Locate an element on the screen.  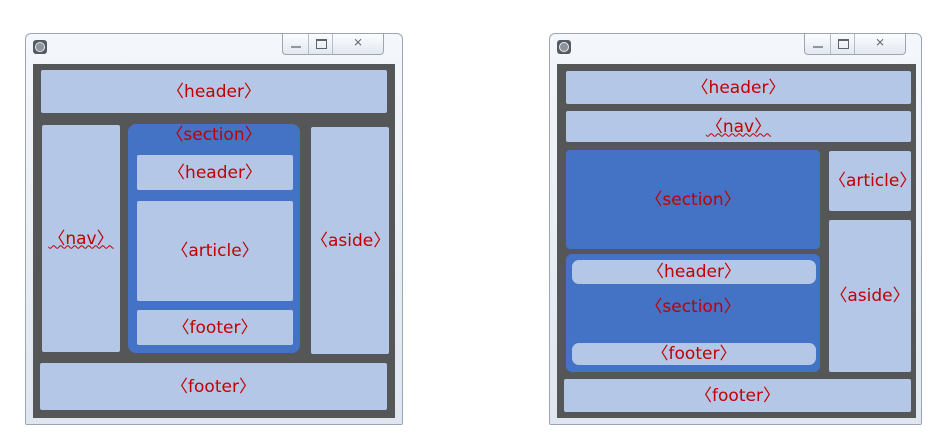
right-aside-label: 〈aside〉 is located at coordinates (870, 296).